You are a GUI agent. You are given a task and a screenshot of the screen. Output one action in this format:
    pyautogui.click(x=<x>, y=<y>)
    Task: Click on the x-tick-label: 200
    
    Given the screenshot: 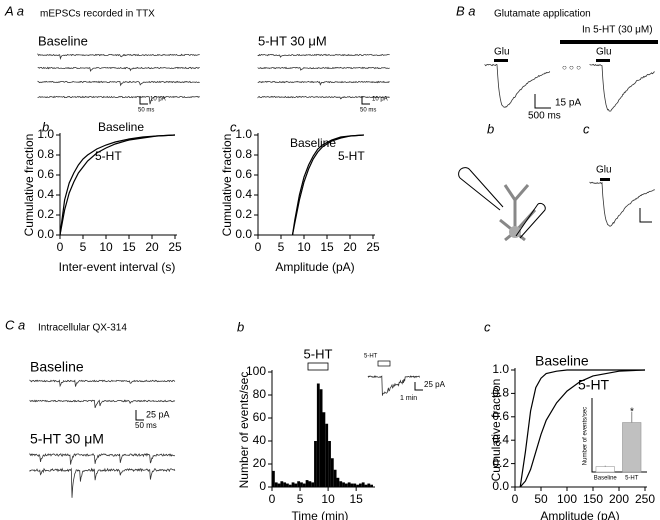 What is the action you would take?
    pyautogui.click(x=619, y=499)
    